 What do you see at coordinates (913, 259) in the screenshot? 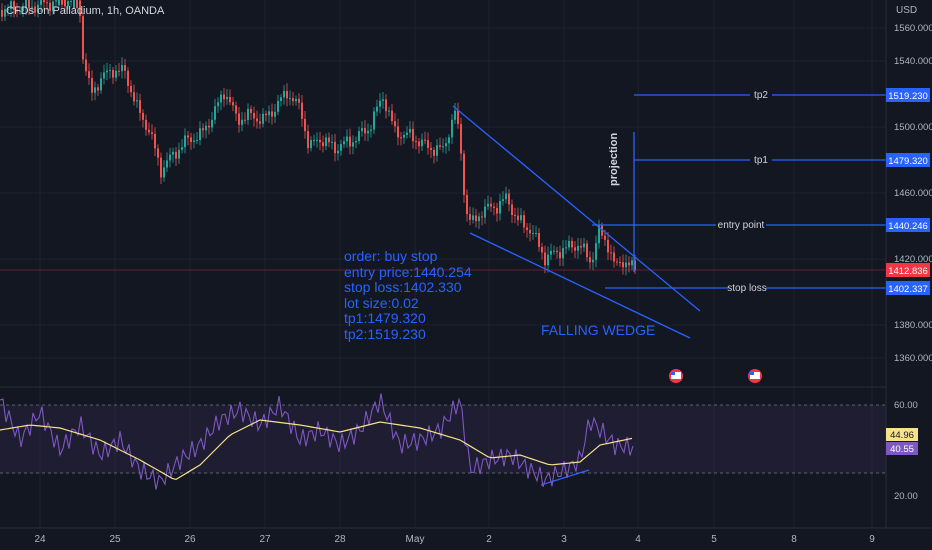
I see `price-tick: 1420.000` at bounding box center [913, 259].